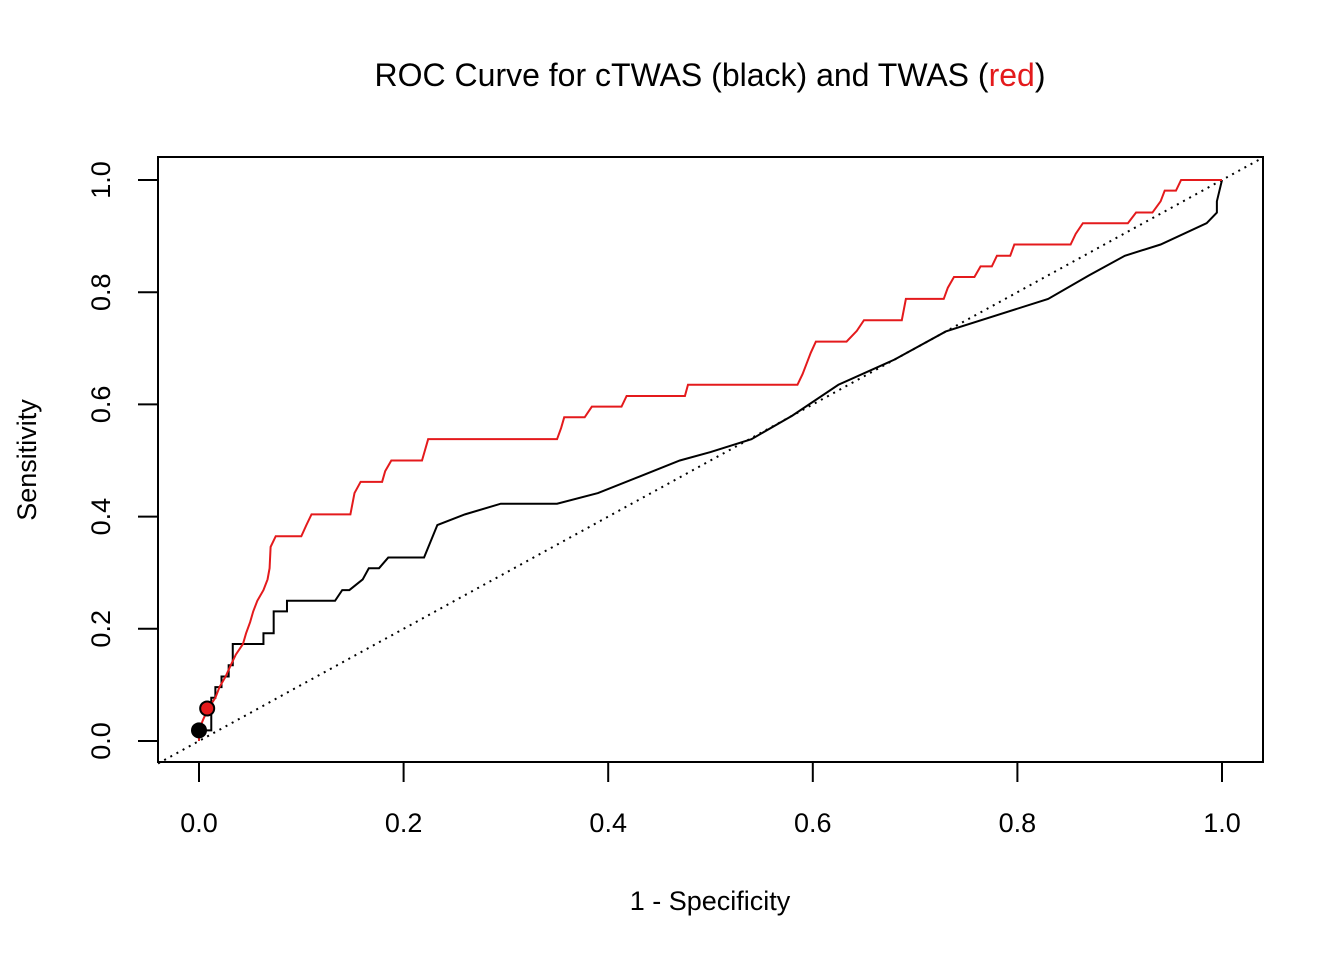  What do you see at coordinates (101, 180) in the screenshot?
I see `y-tick-label: 1.0` at bounding box center [101, 180].